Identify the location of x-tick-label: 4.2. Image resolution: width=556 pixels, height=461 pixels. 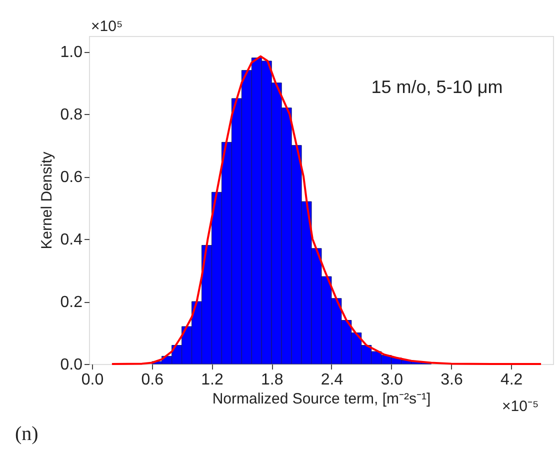
(511, 380).